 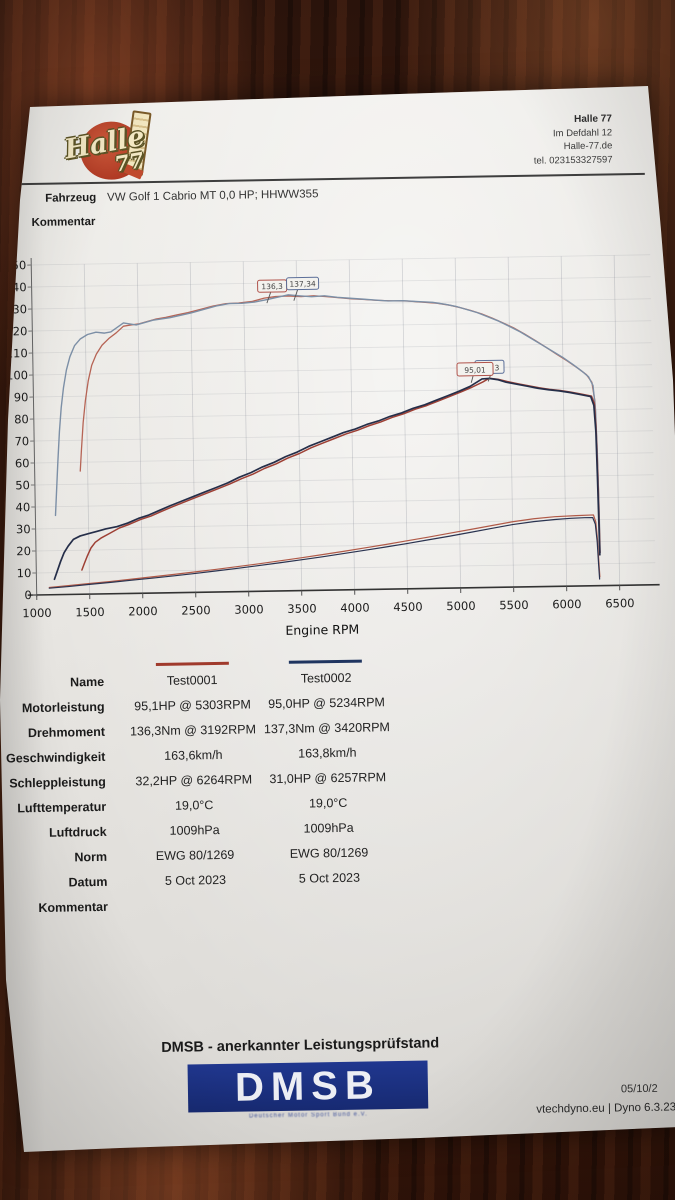 I want to click on dmsb-logo-text: DMSB, so click(x=308, y=1086).